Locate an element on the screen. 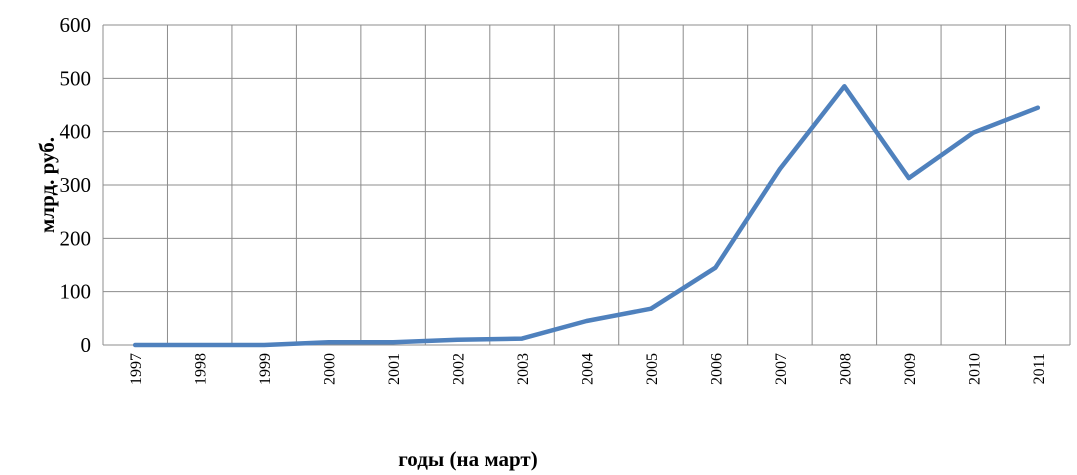 The height and width of the screenshot is (475, 1077). x-tick-label: 2006 is located at coordinates (716, 369).